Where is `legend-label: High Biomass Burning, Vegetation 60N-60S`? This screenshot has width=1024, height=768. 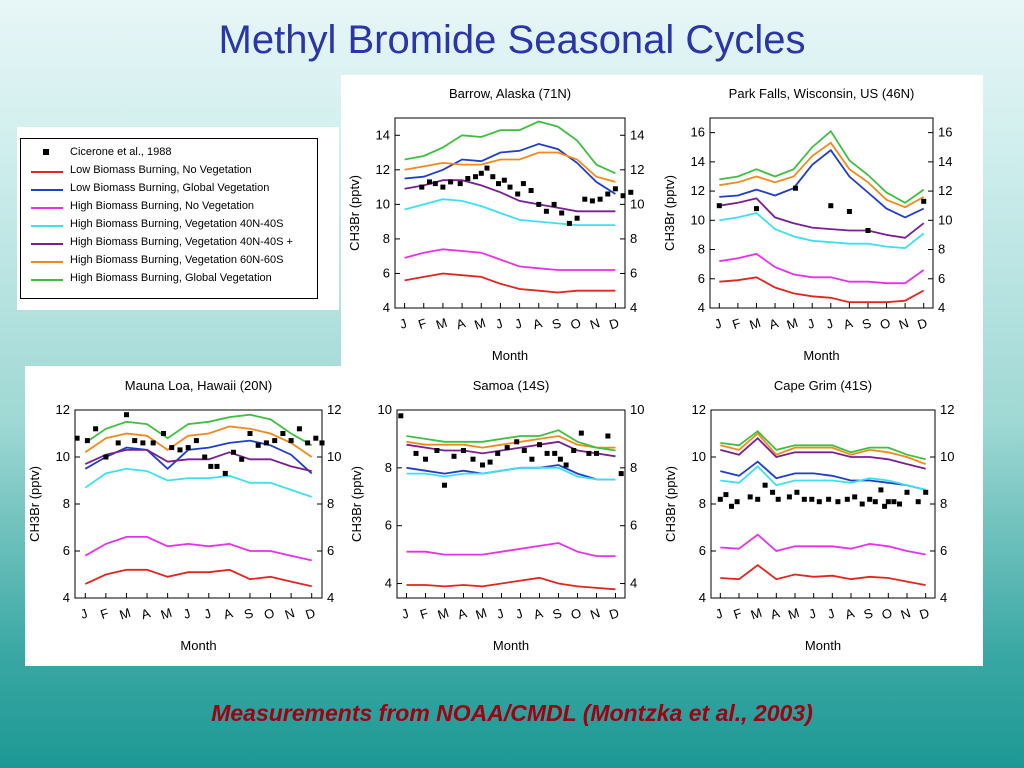
legend-label: High Biomass Burning, Vegetation 60N-60S is located at coordinates (177, 260).